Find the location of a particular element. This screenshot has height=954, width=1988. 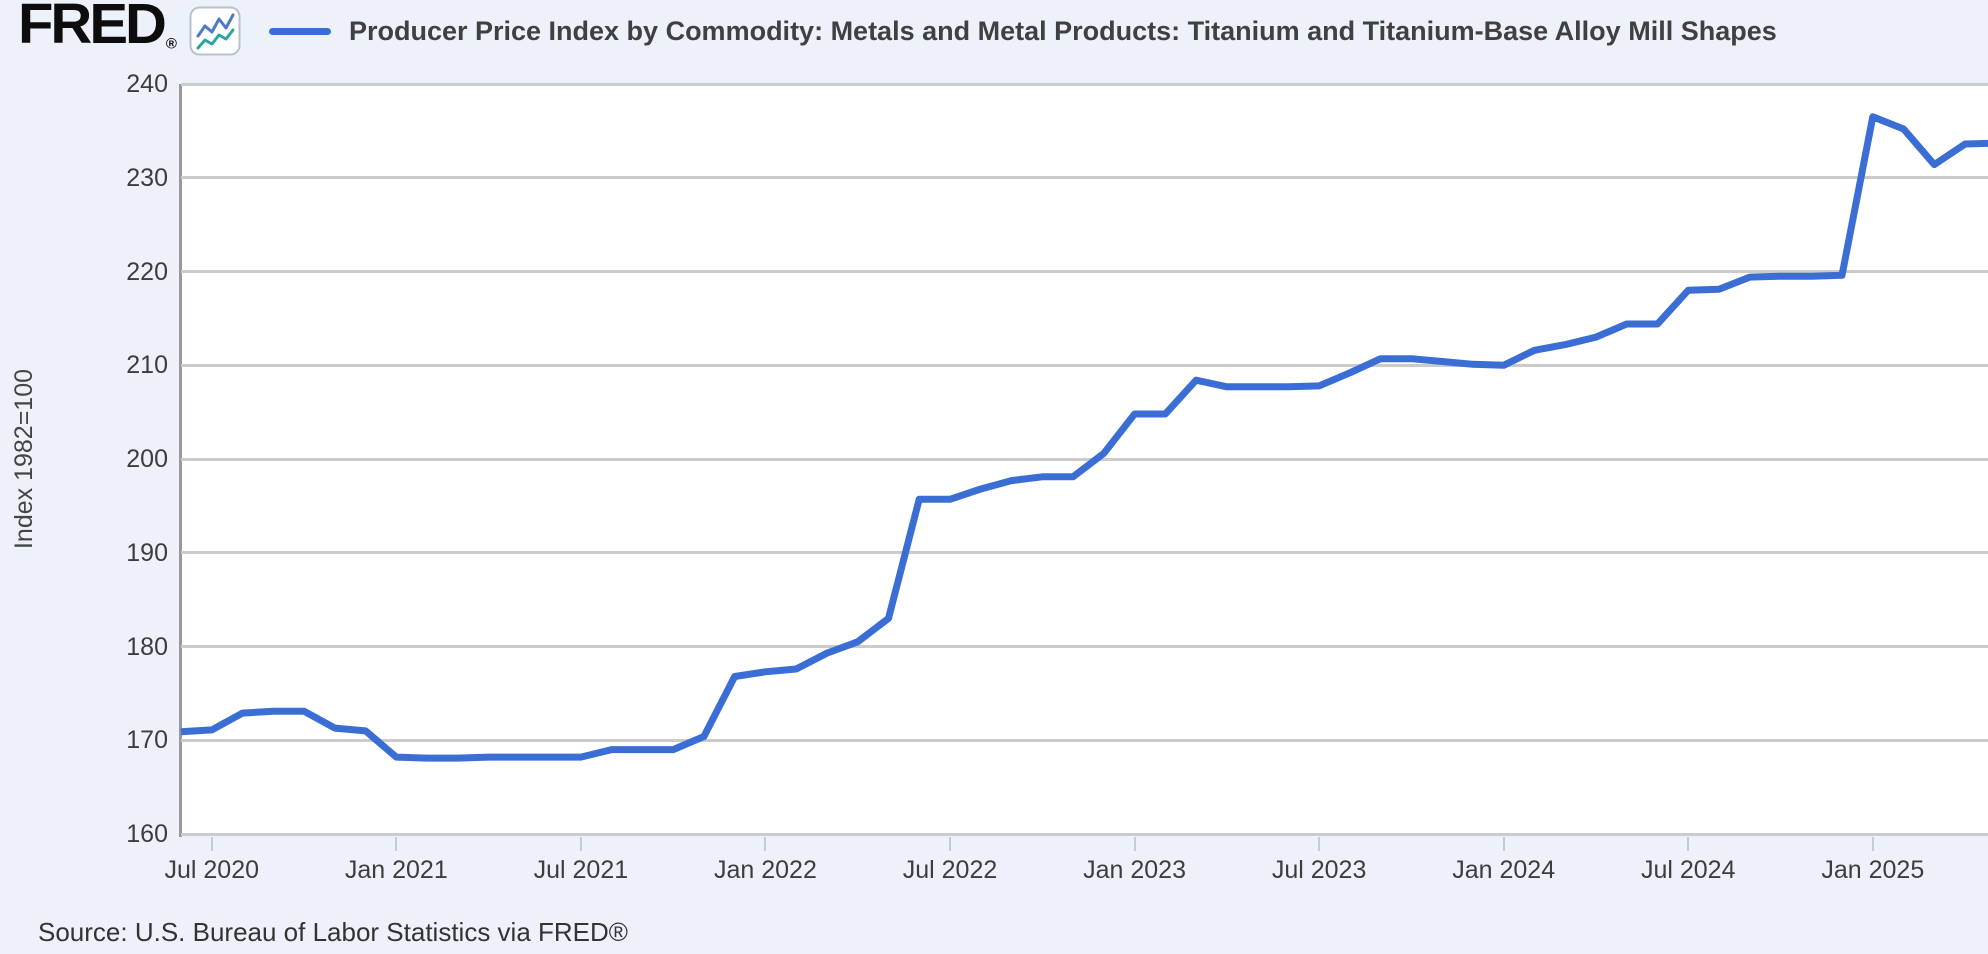

y-tick-210: 210 is located at coordinates (147, 365).